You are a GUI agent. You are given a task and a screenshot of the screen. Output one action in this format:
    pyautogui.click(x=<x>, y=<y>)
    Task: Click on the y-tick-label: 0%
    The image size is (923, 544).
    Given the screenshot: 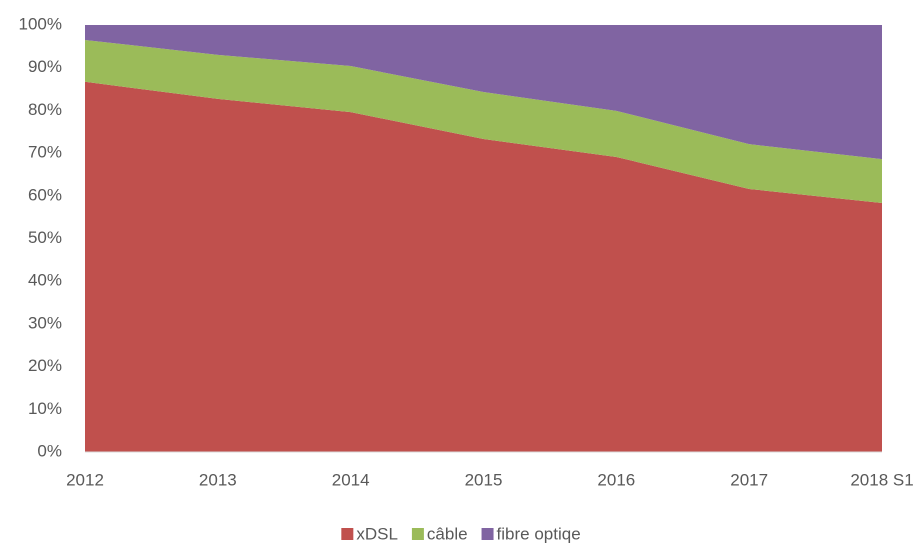 What is the action you would take?
    pyautogui.click(x=49, y=450)
    